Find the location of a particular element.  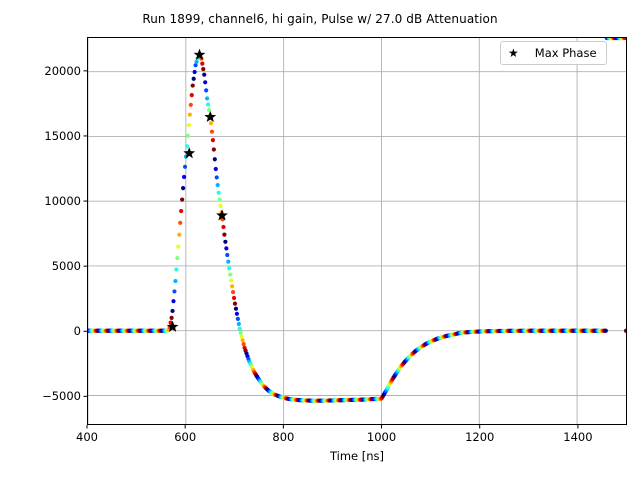

y-tick-label: 15000 is located at coordinates (62, 135).